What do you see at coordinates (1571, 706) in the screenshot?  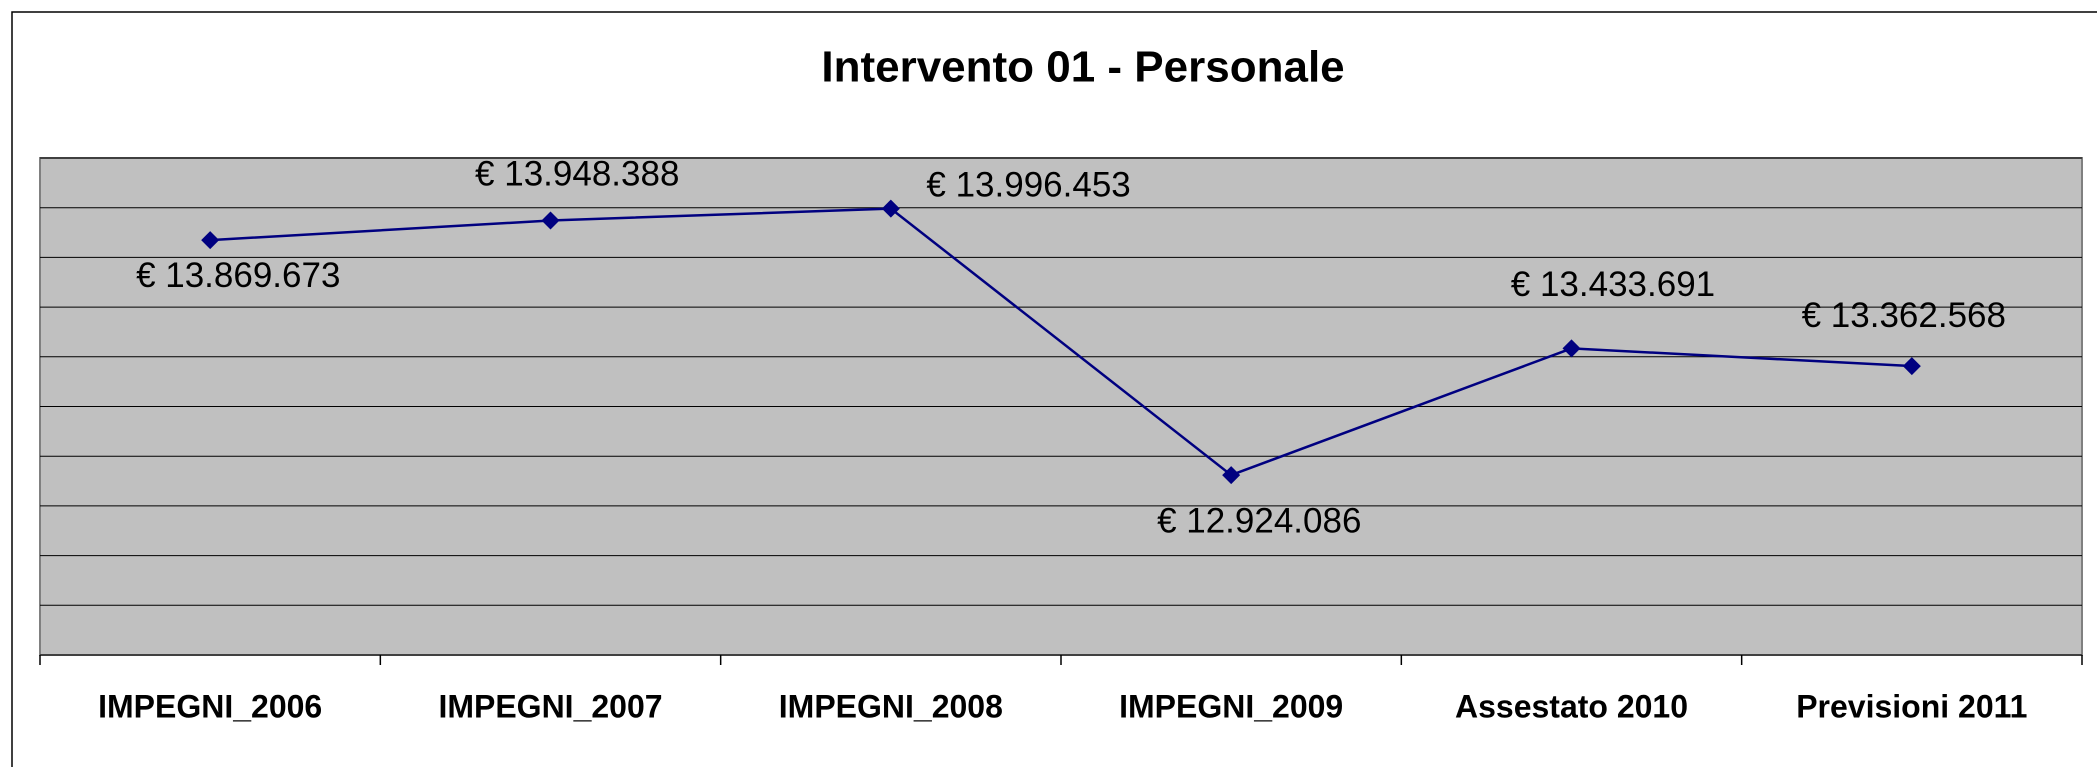 I see `x-tick-label: Assestato 2010` at bounding box center [1571, 706].